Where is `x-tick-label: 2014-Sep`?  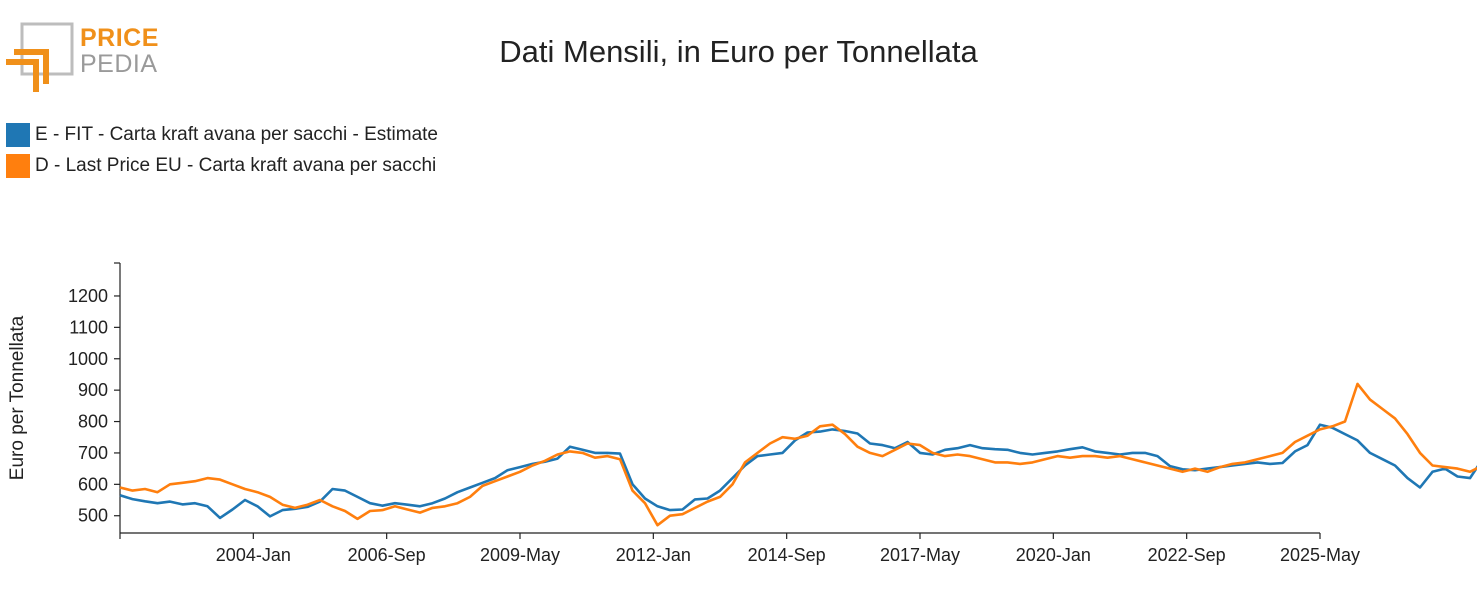 x-tick-label: 2014-Sep is located at coordinates (787, 555).